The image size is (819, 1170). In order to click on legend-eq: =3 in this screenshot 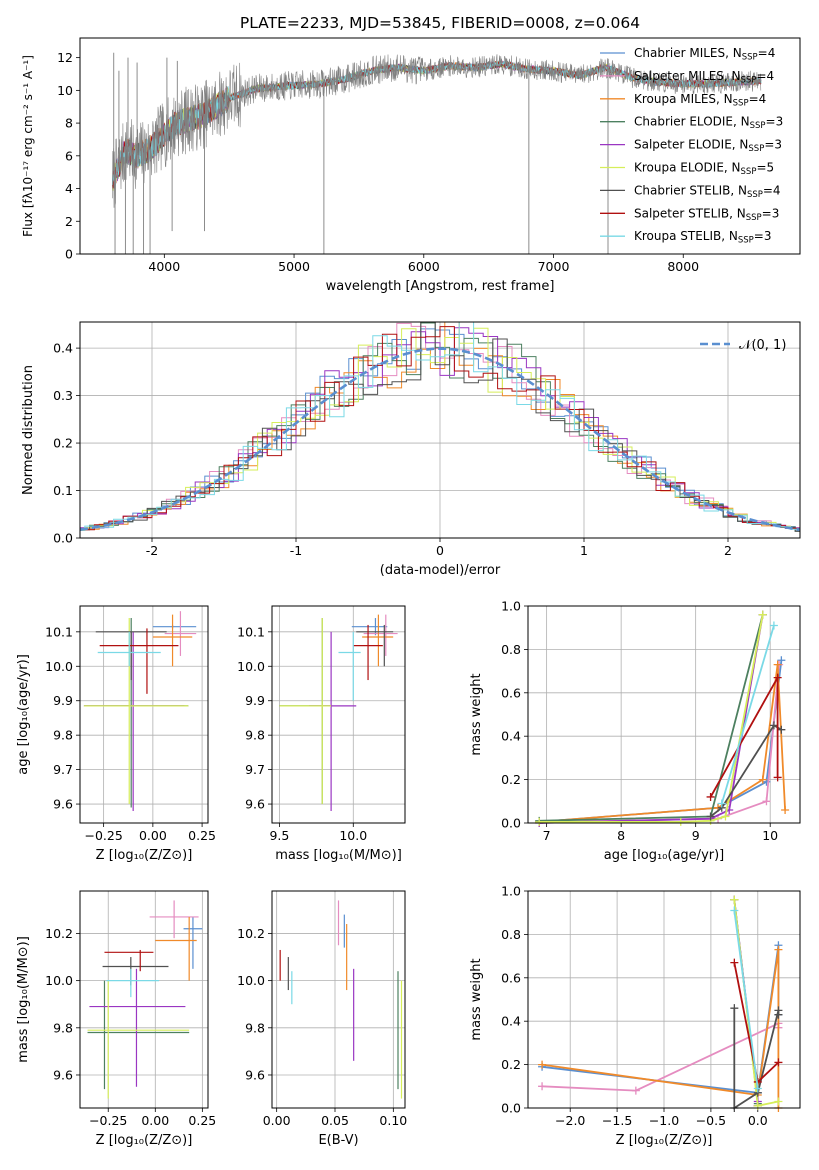, I will do `click(763, 236)`.